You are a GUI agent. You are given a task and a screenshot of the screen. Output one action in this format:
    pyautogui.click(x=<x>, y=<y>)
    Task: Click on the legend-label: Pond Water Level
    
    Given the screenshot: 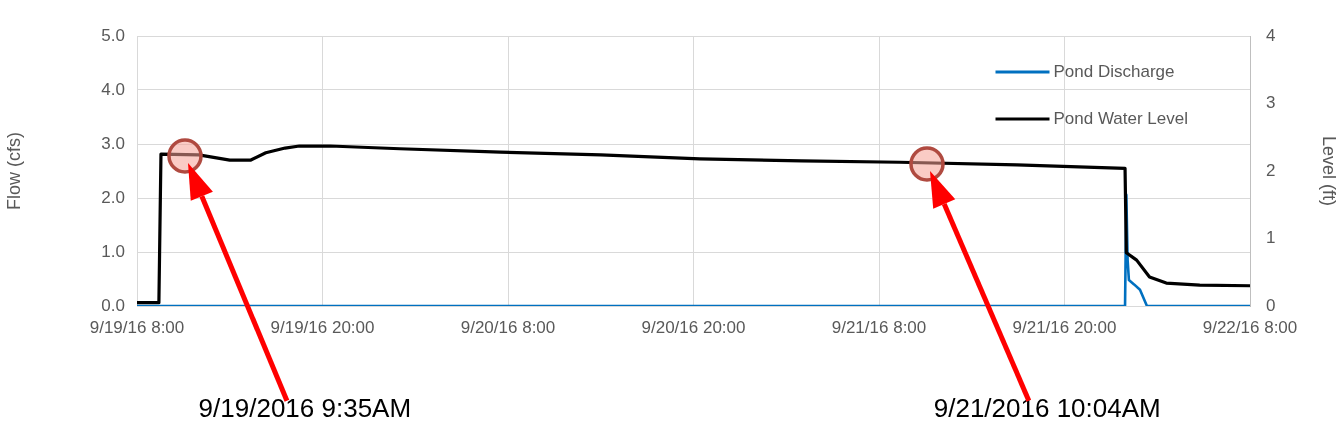 What is the action you would take?
    pyautogui.click(x=1120, y=118)
    